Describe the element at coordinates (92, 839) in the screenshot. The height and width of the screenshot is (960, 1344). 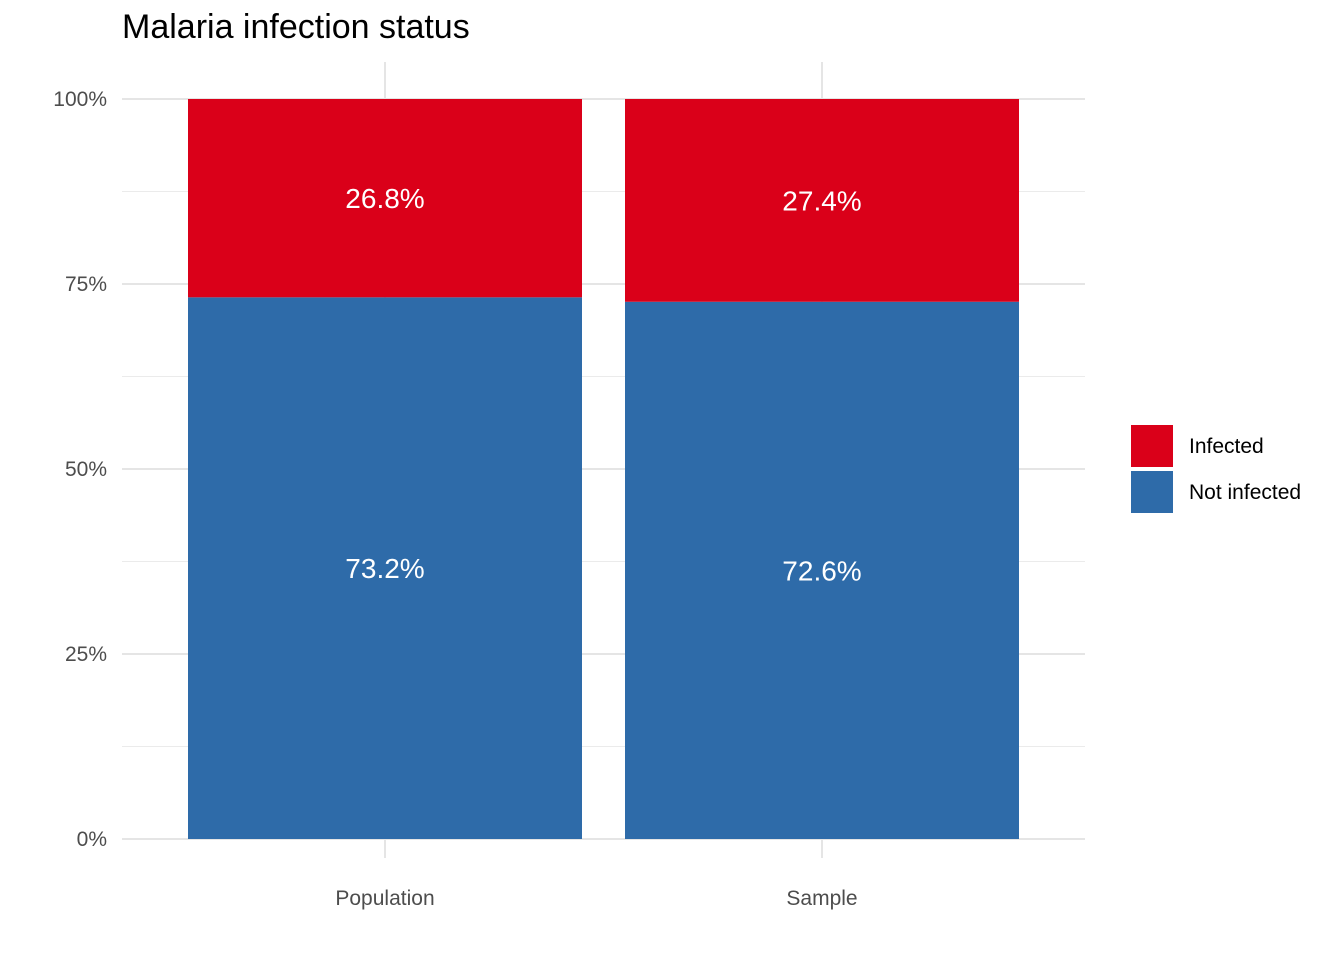
I see `y-tick-label: 0%` at that location.